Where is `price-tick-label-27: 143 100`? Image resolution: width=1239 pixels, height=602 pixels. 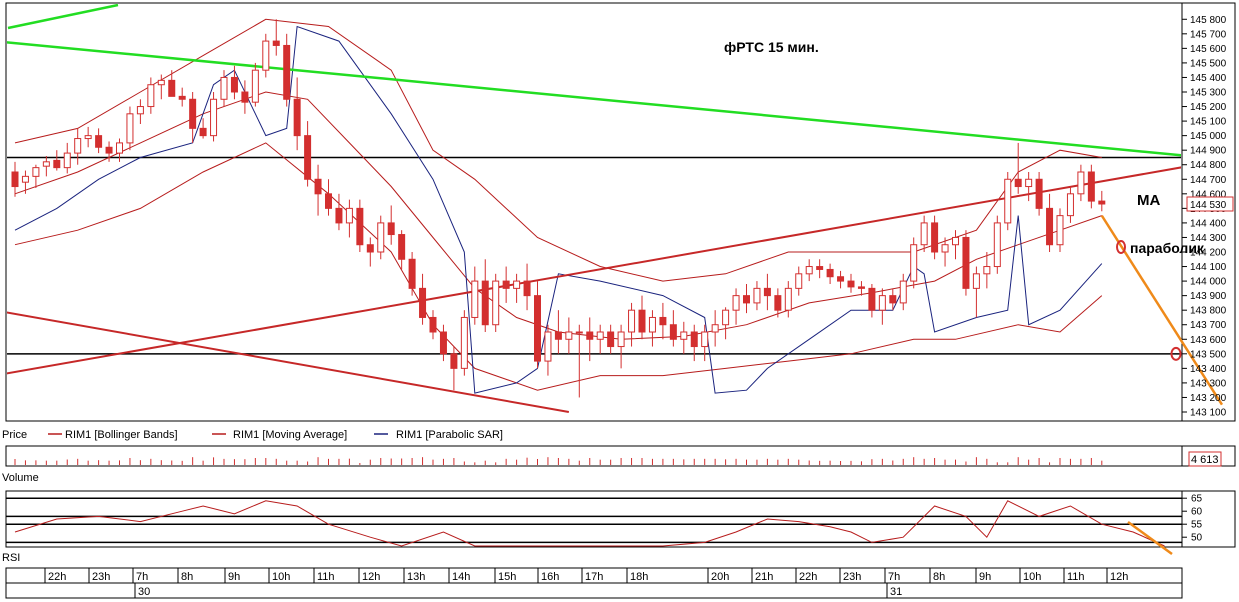 price-tick-label-27: 143 100 is located at coordinates (1208, 413).